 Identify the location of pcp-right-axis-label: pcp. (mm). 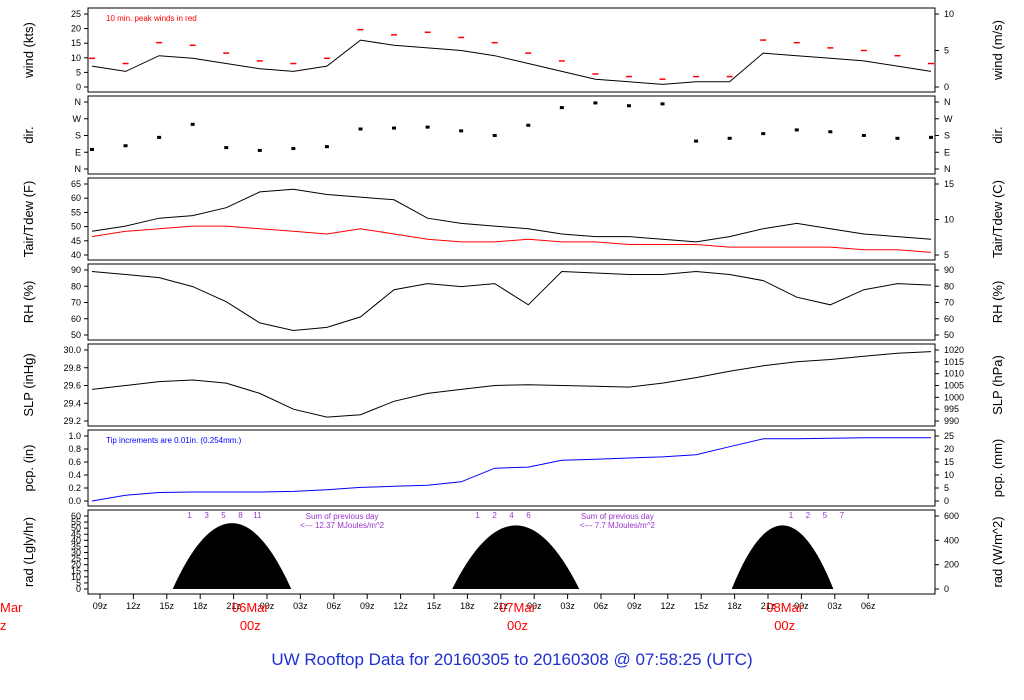
(997, 468).